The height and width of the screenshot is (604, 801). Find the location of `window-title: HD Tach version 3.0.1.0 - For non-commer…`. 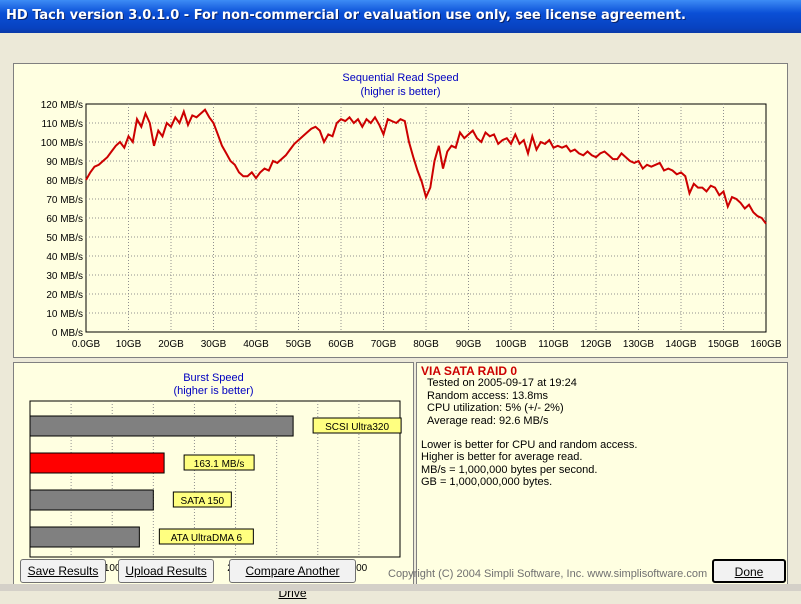

window-title: HD Tach version 3.0.1.0 - For non-commer… is located at coordinates (346, 15).